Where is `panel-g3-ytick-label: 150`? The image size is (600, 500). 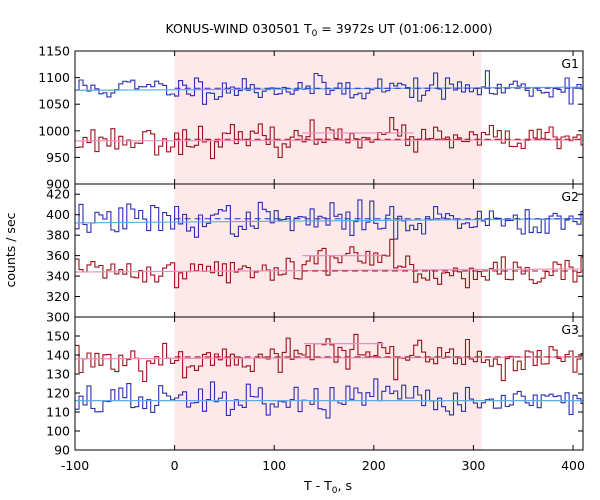 panel-g3-ytick-label: 150 is located at coordinates (58, 336).